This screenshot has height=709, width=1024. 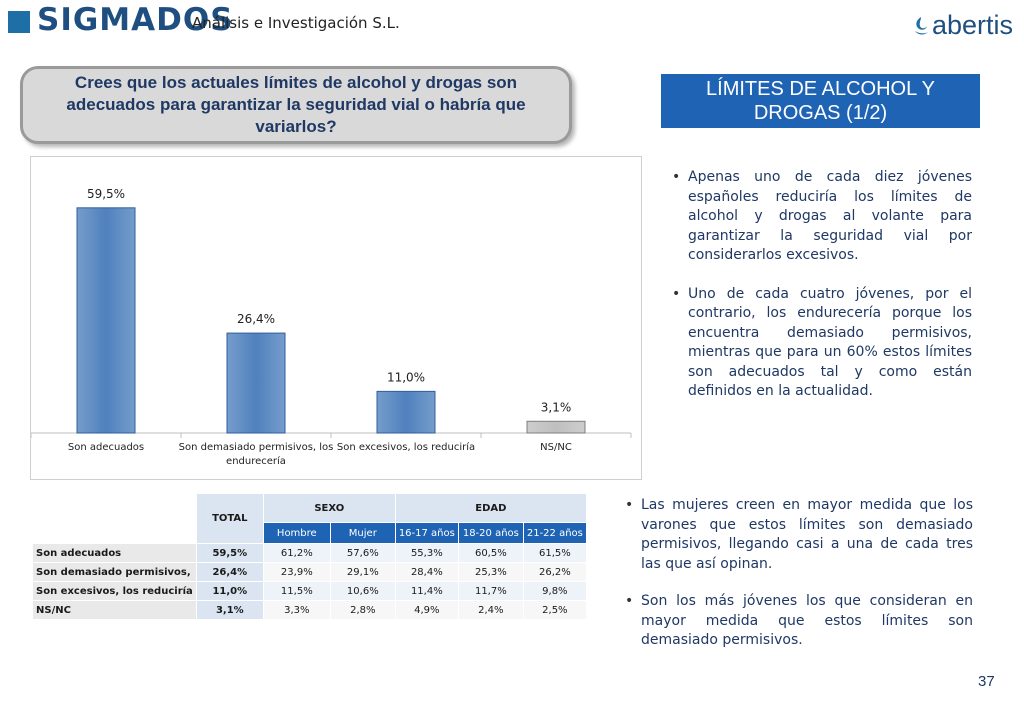 What do you see at coordinates (490, 553) in the screenshot?
I see `cell-value: 60,5%` at bounding box center [490, 553].